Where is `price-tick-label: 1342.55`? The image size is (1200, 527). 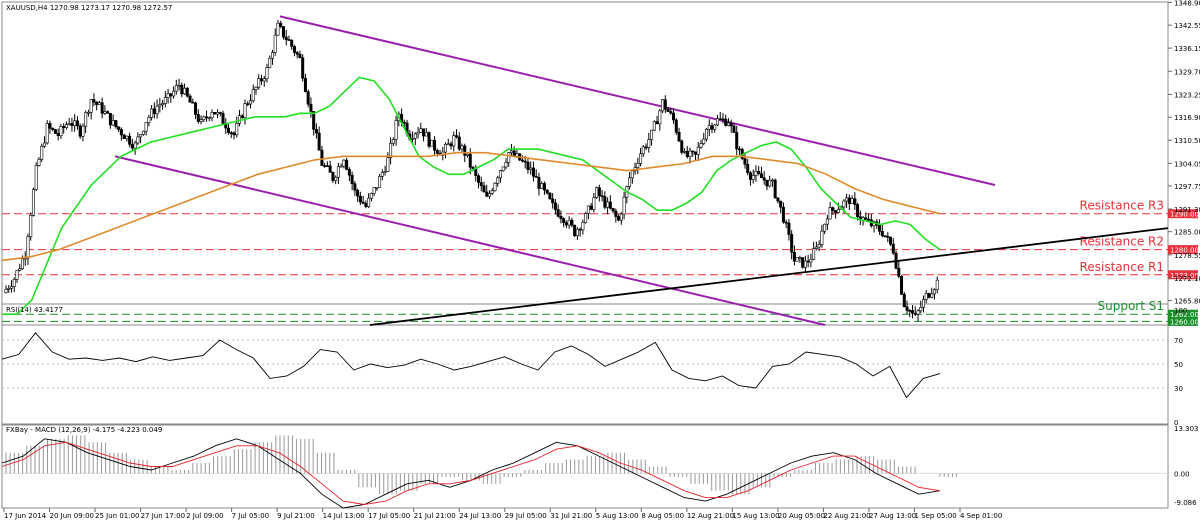
price-tick-label: 1342.55 is located at coordinates (1187, 26).